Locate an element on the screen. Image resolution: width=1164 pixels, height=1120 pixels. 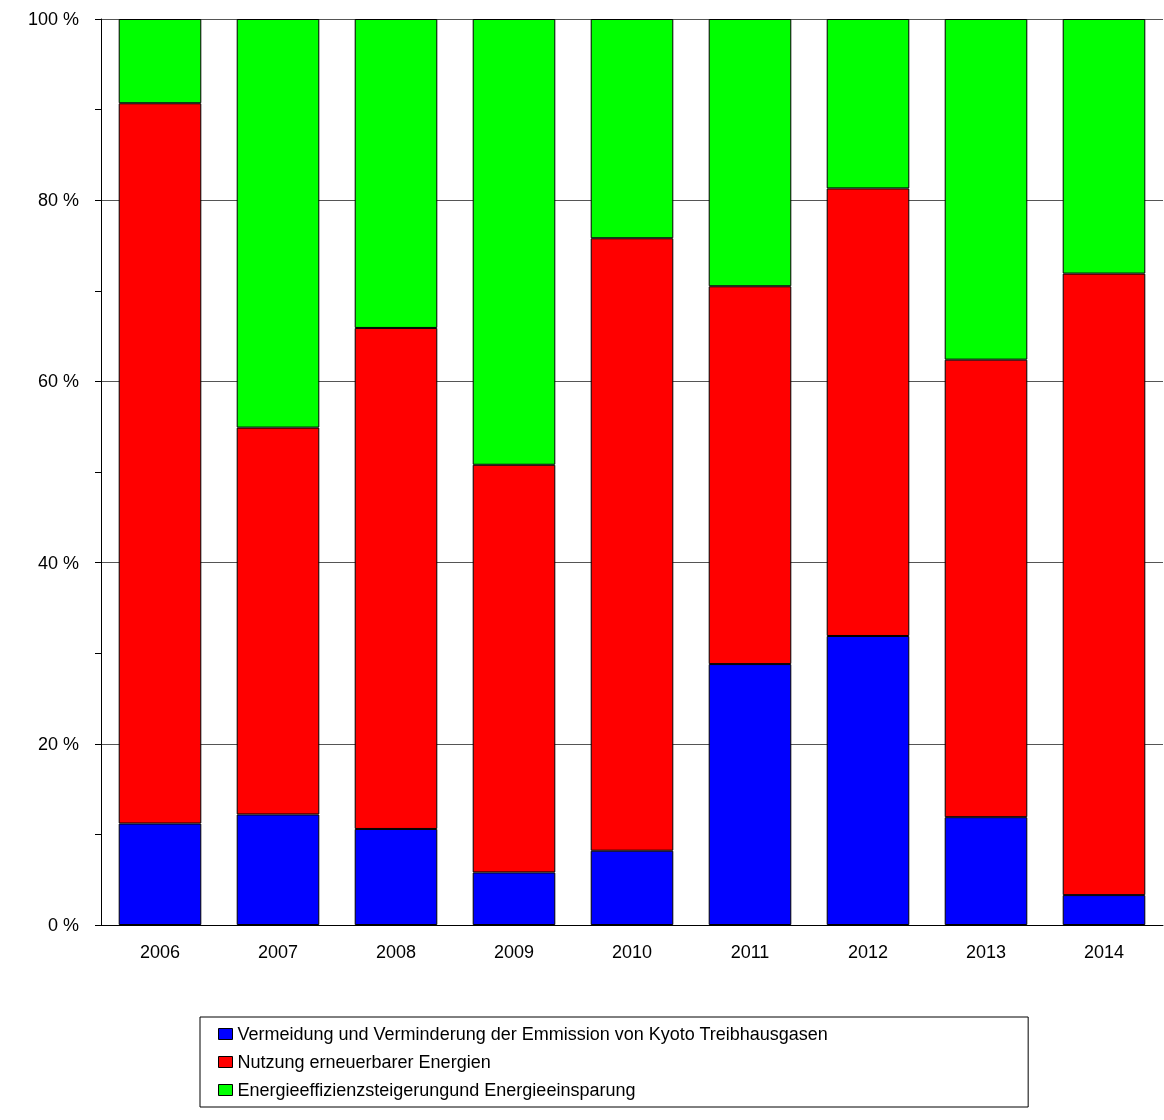
x-tick-label: 2014 is located at coordinates (1104, 952).